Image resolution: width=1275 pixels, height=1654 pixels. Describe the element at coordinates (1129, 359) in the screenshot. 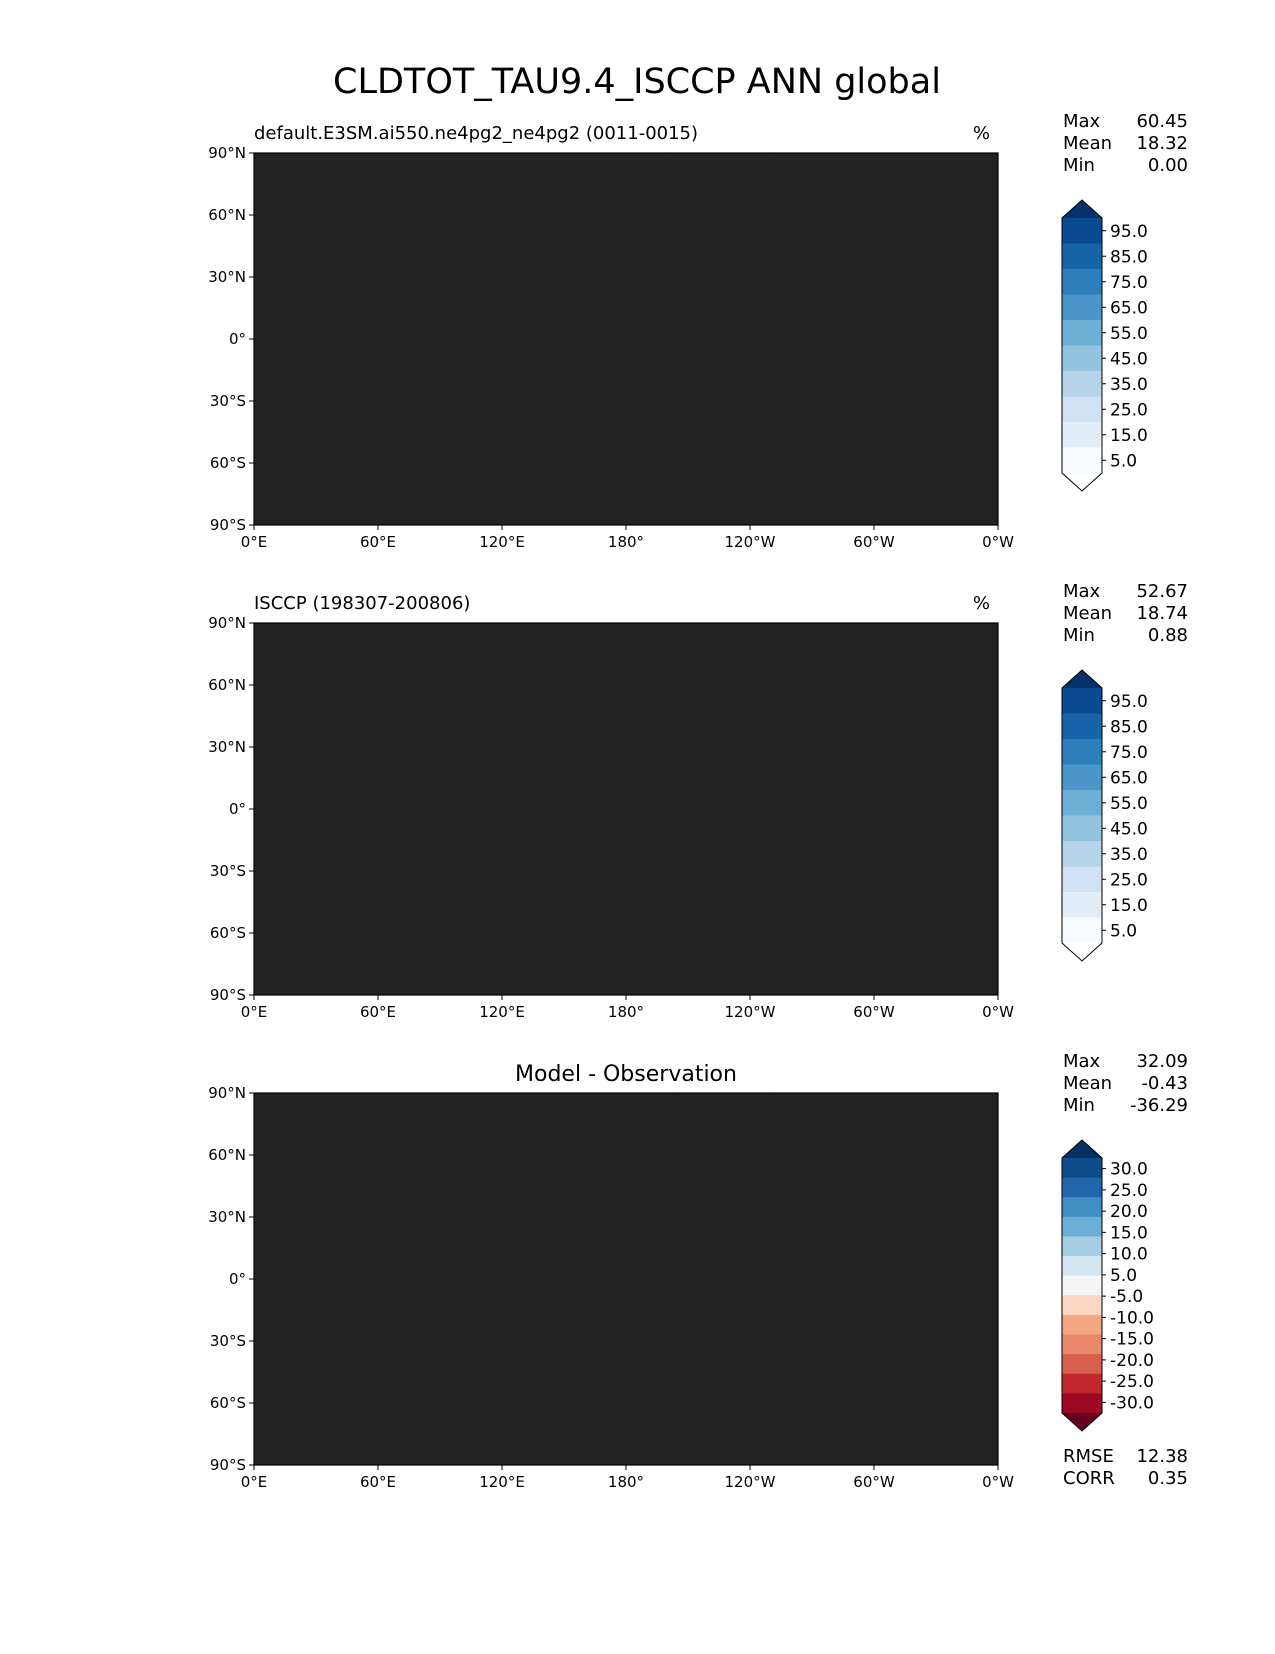

I see `colorbar-label: 45.0` at that location.